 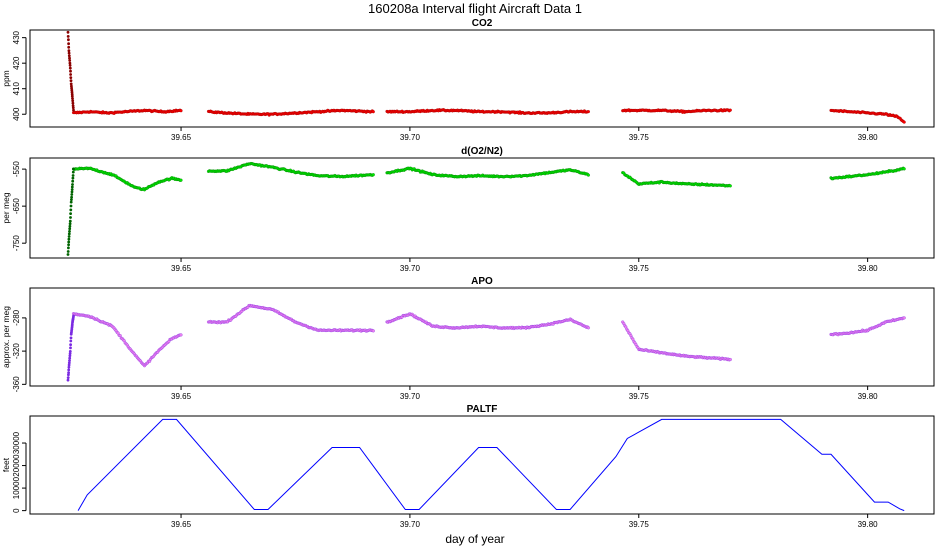 What do you see at coordinates (16, 88) in the screenshot?
I see `y-tick-label: 410` at bounding box center [16, 88].